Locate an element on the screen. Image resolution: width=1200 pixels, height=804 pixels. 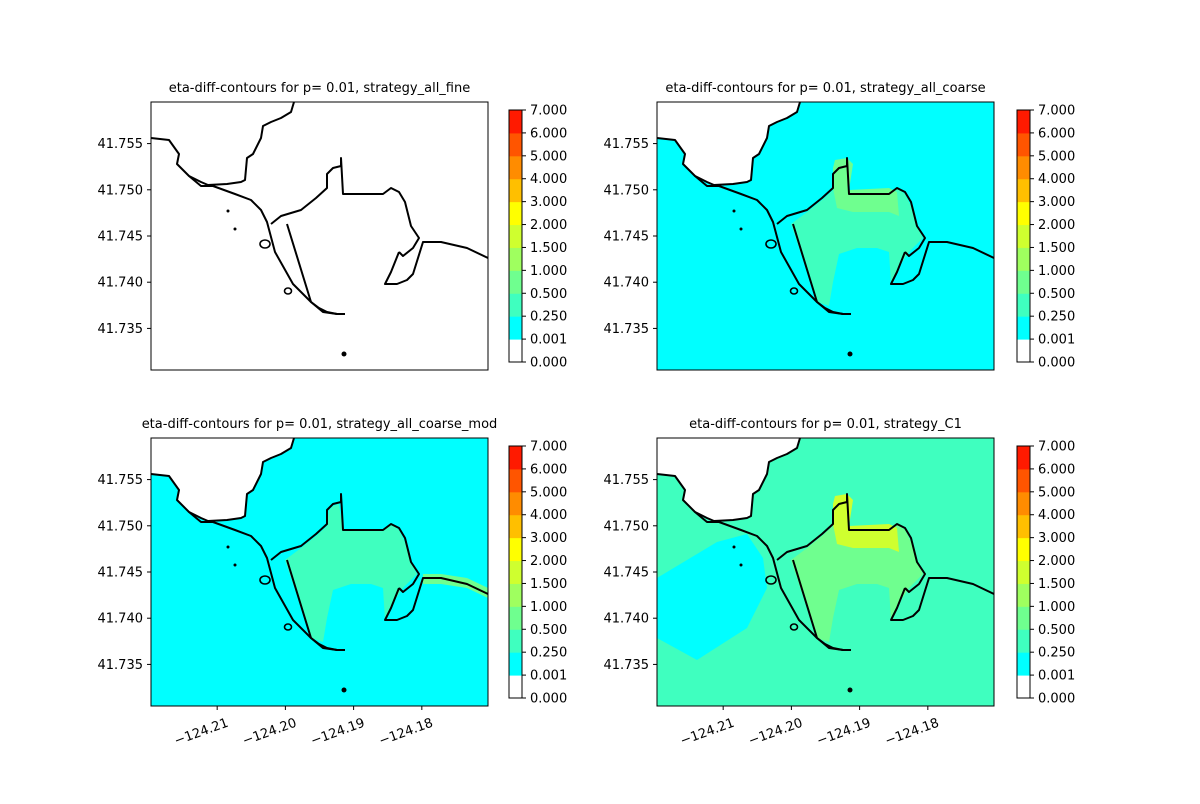
colorbar-tick-label: 0.500 is located at coordinates (1056, 630).